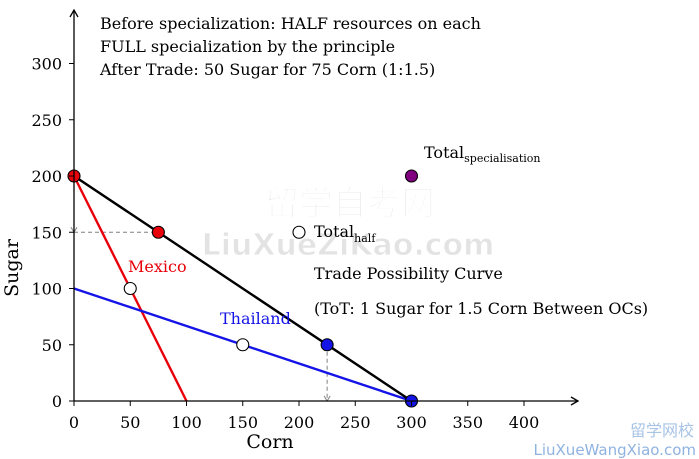 The image size is (699, 459). Describe the element at coordinates (52, 345) in the screenshot. I see `y-tick-label-1: 50` at that location.